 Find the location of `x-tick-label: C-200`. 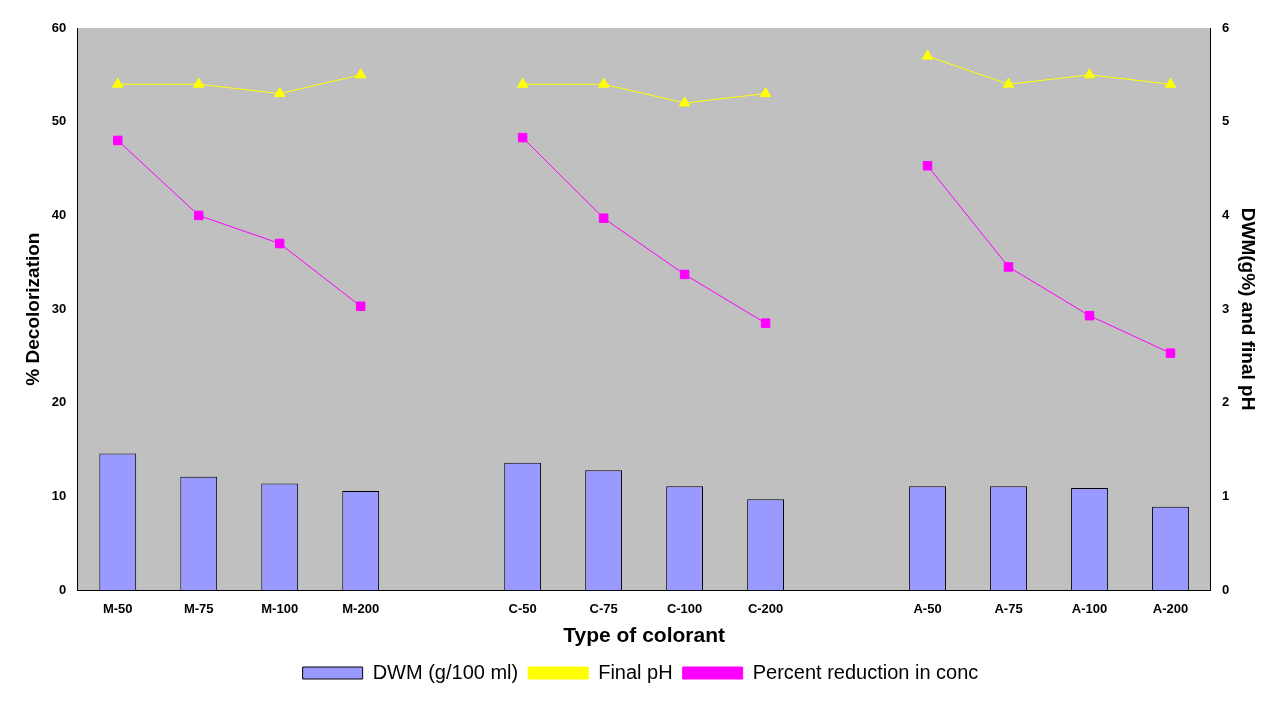

x-tick-label: C-200 is located at coordinates (765, 608).